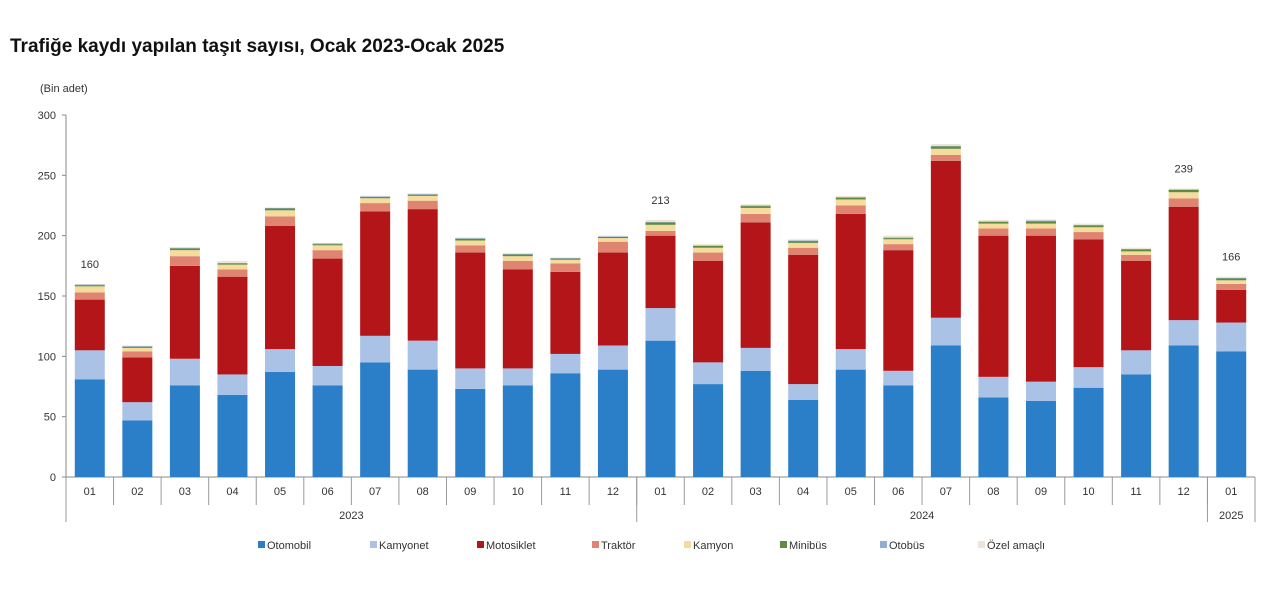  What do you see at coordinates (327, 492) in the screenshot?
I see `x-tick-label: 06` at bounding box center [327, 492].